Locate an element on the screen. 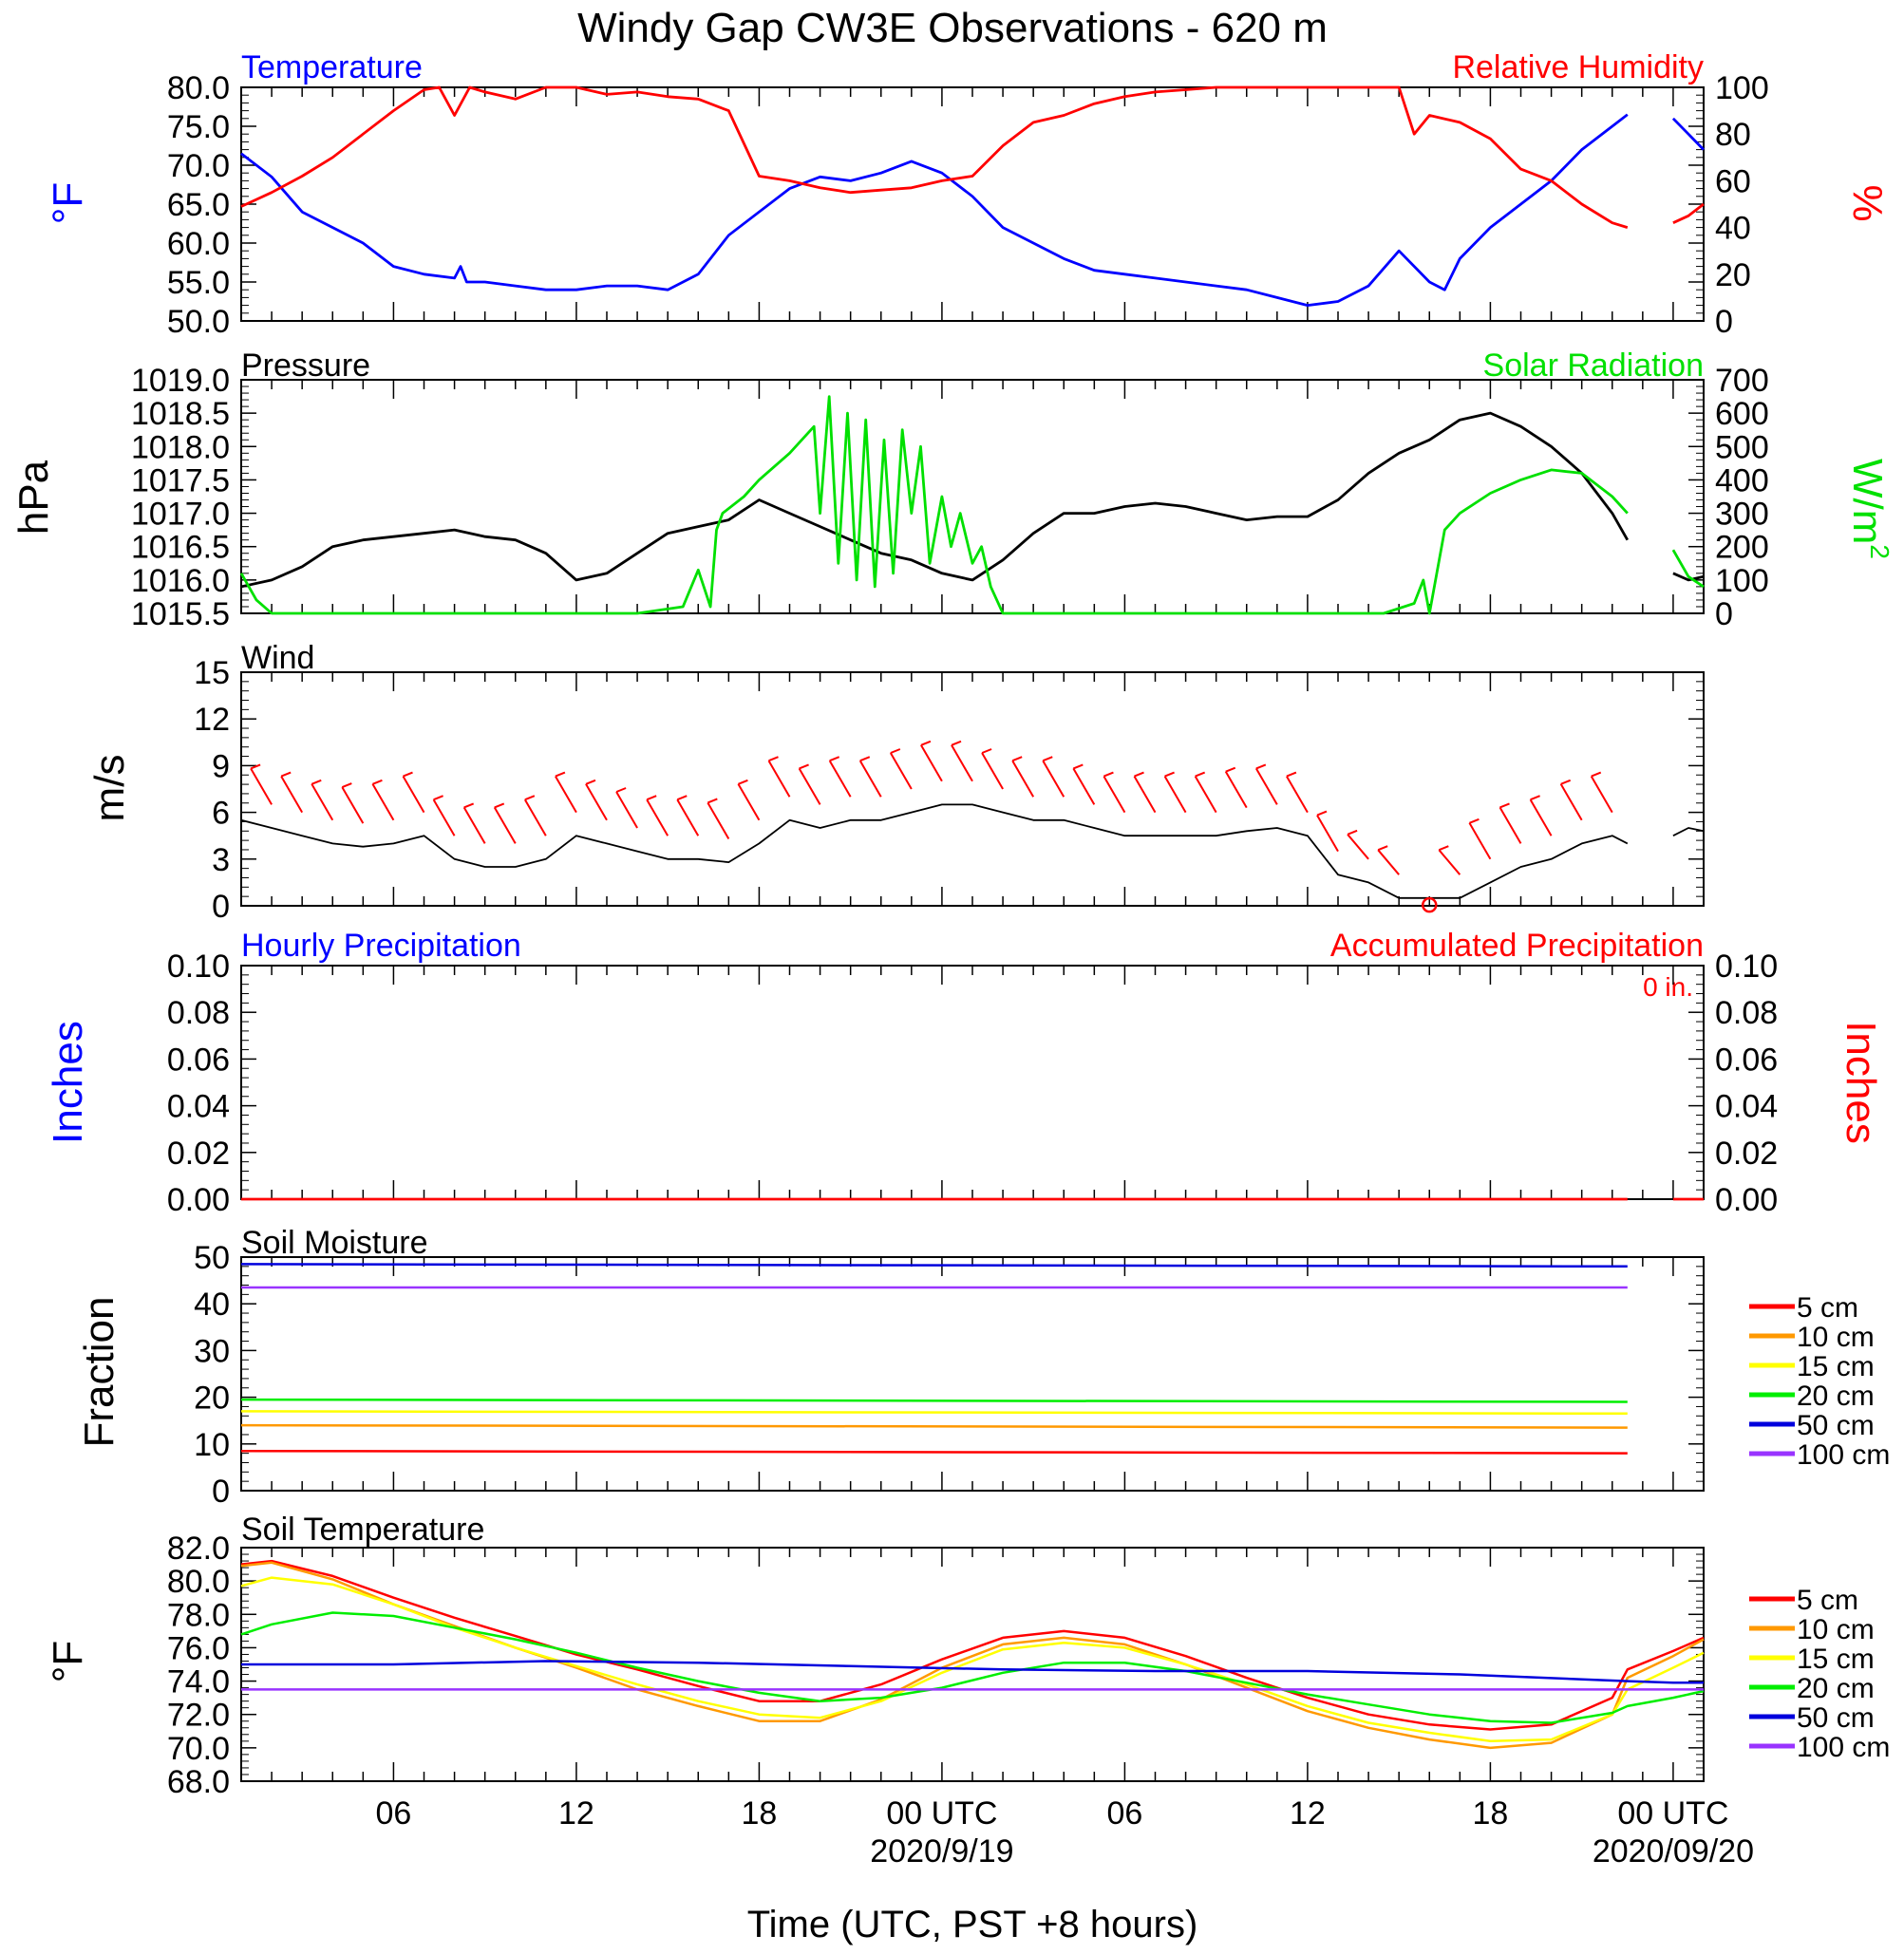  y2-tick-label: 0 is located at coordinates (1724, 614).